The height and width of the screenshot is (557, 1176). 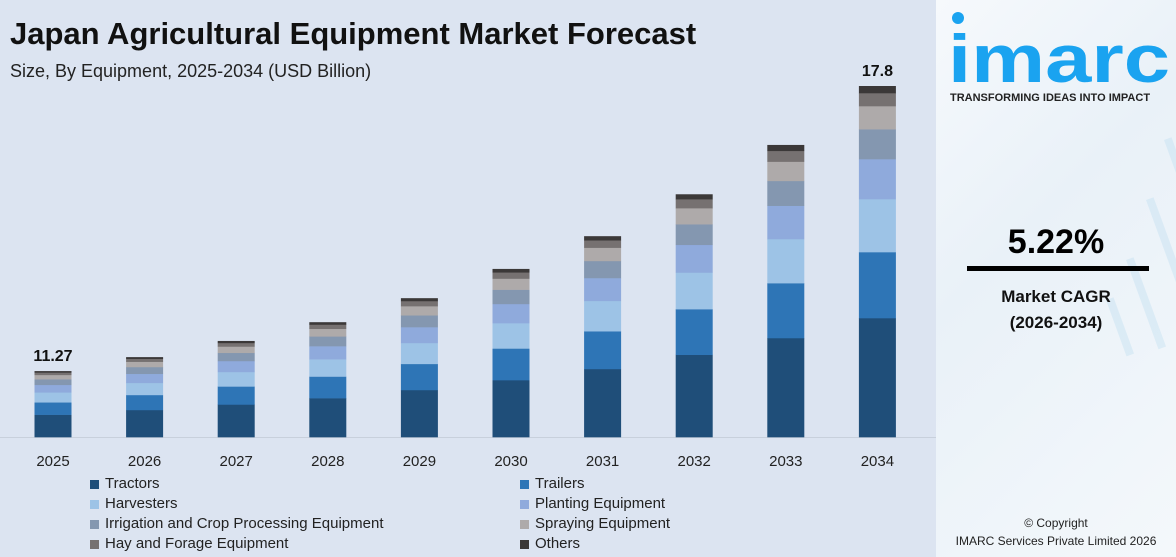 I want to click on divider, so click(x=1058, y=268).